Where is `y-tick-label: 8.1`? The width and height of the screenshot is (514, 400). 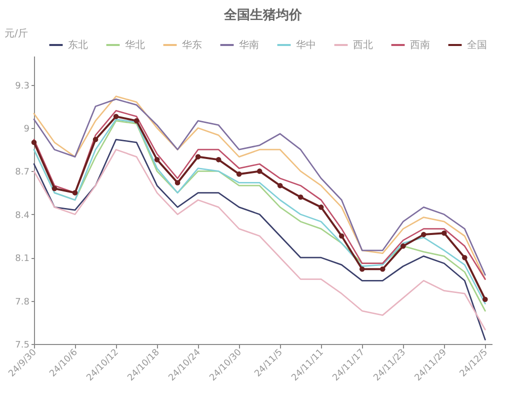
y-tick-label: 8.1 is located at coordinates (22, 259).